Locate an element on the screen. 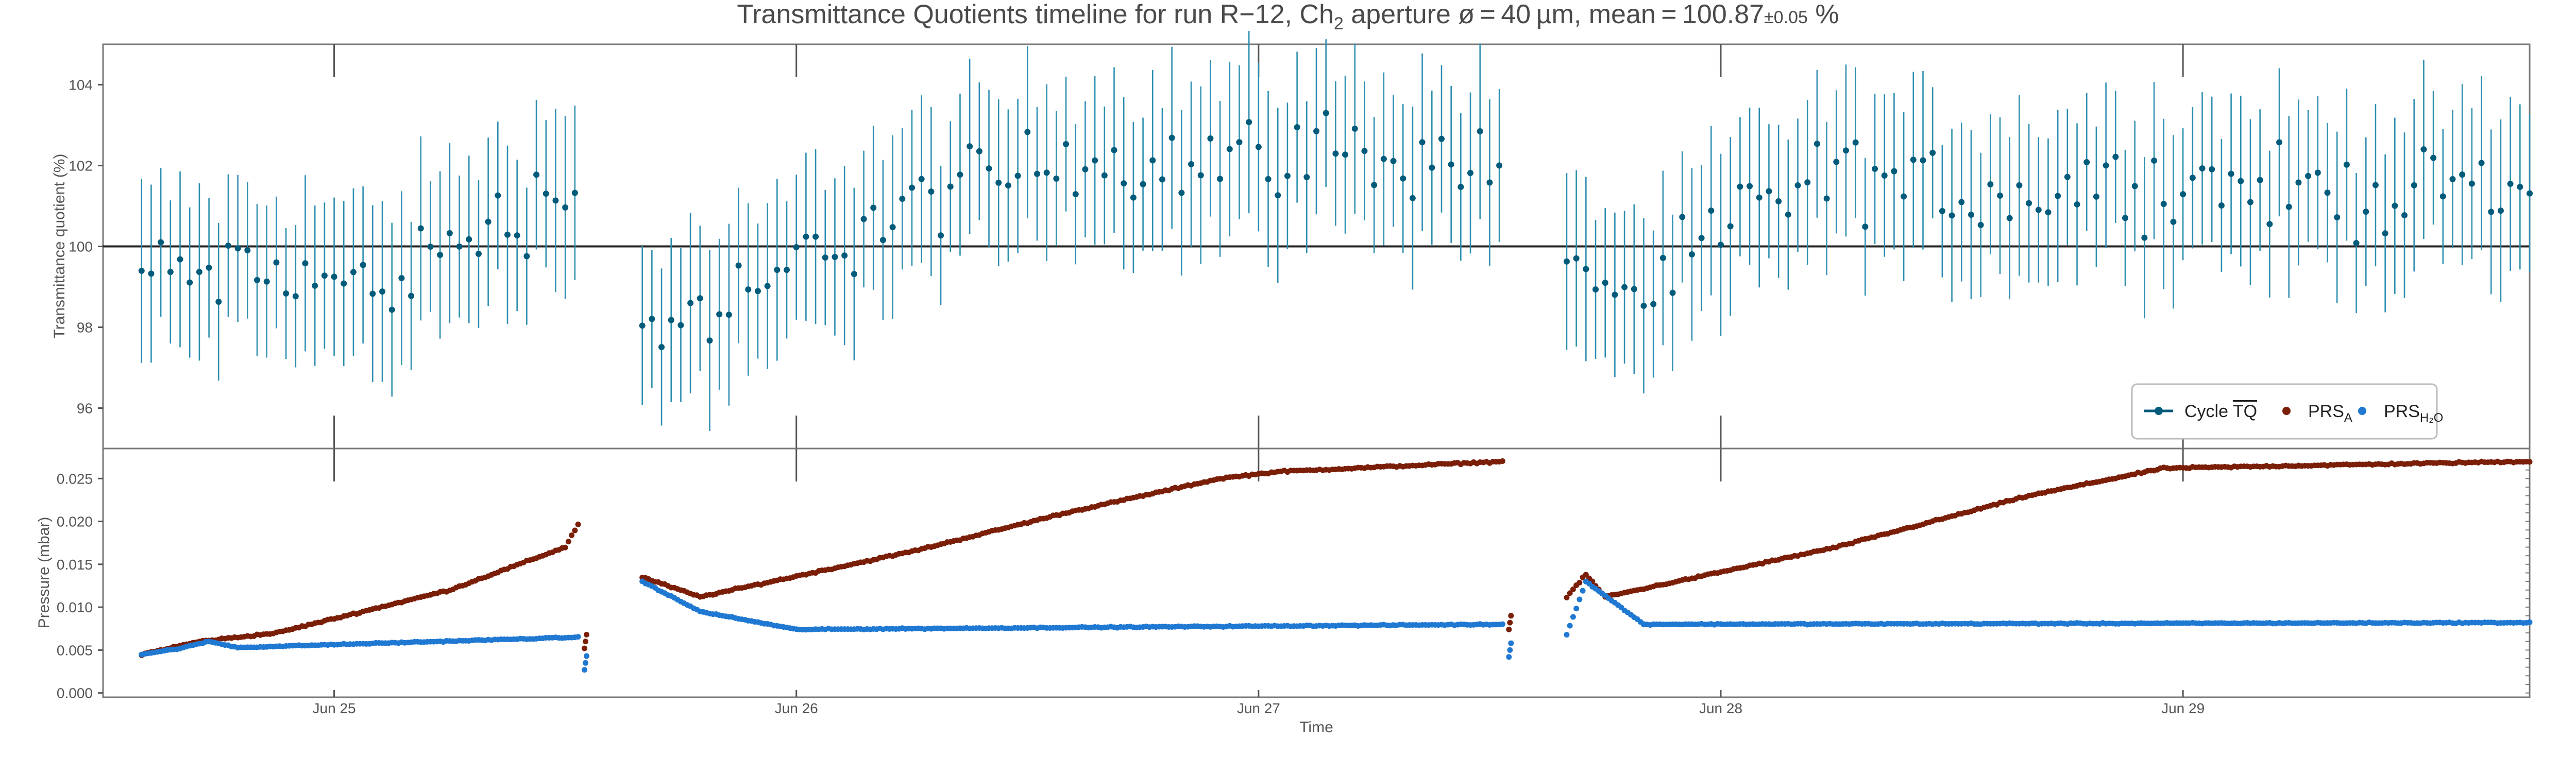 This screenshot has width=2576, height=758. x-axis-label: Time is located at coordinates (1316, 728).